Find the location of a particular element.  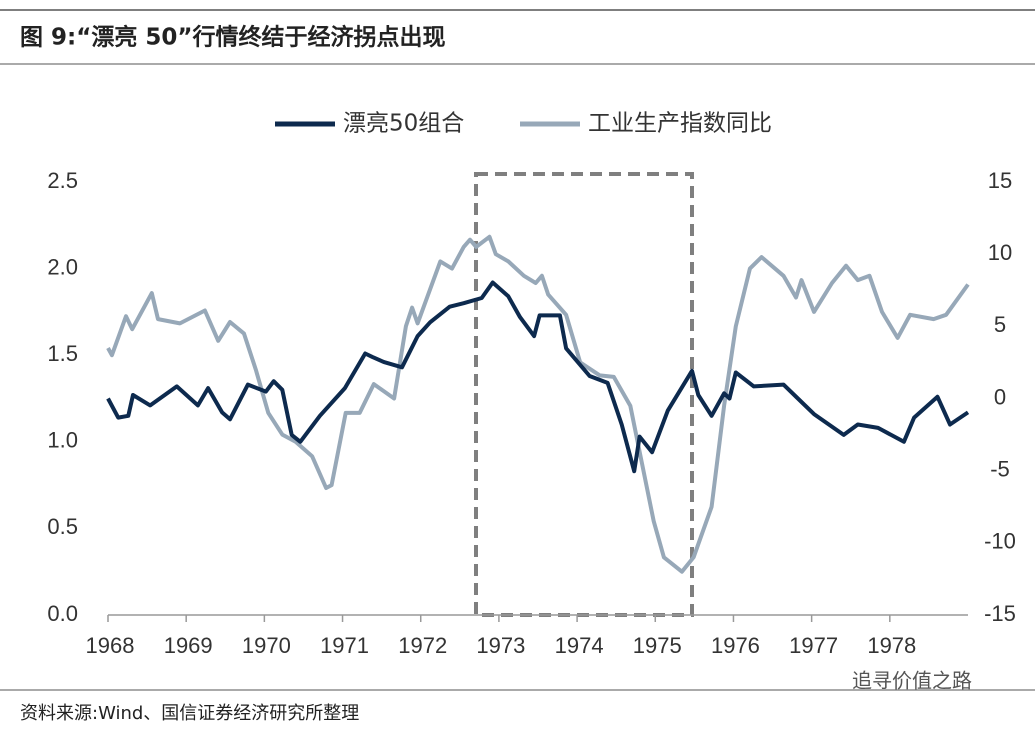

y2-tick-label: 5 is located at coordinates (1000, 324).